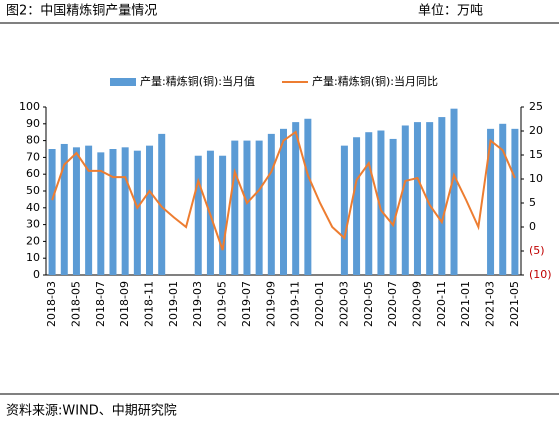  Describe the element at coordinates (536, 178) in the screenshot. I see `y2-tick-label: 10` at that location.